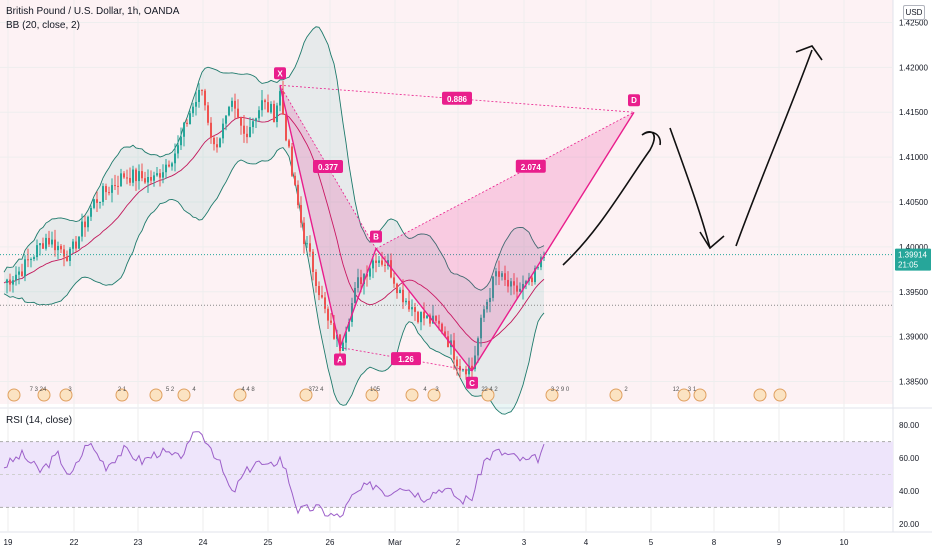 The height and width of the screenshot is (550, 932). Describe the element at coordinates (39, 420) in the screenshot. I see `rsi-indicator-label: RSI (14, close)` at that location.